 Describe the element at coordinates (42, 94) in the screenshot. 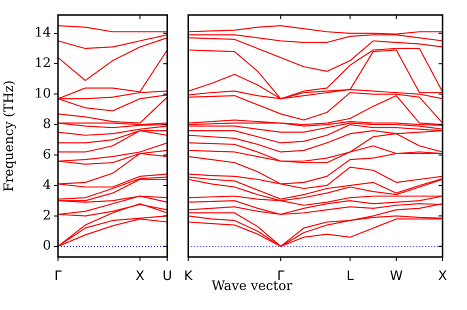

I see `y-tick-label: 10` at that location.